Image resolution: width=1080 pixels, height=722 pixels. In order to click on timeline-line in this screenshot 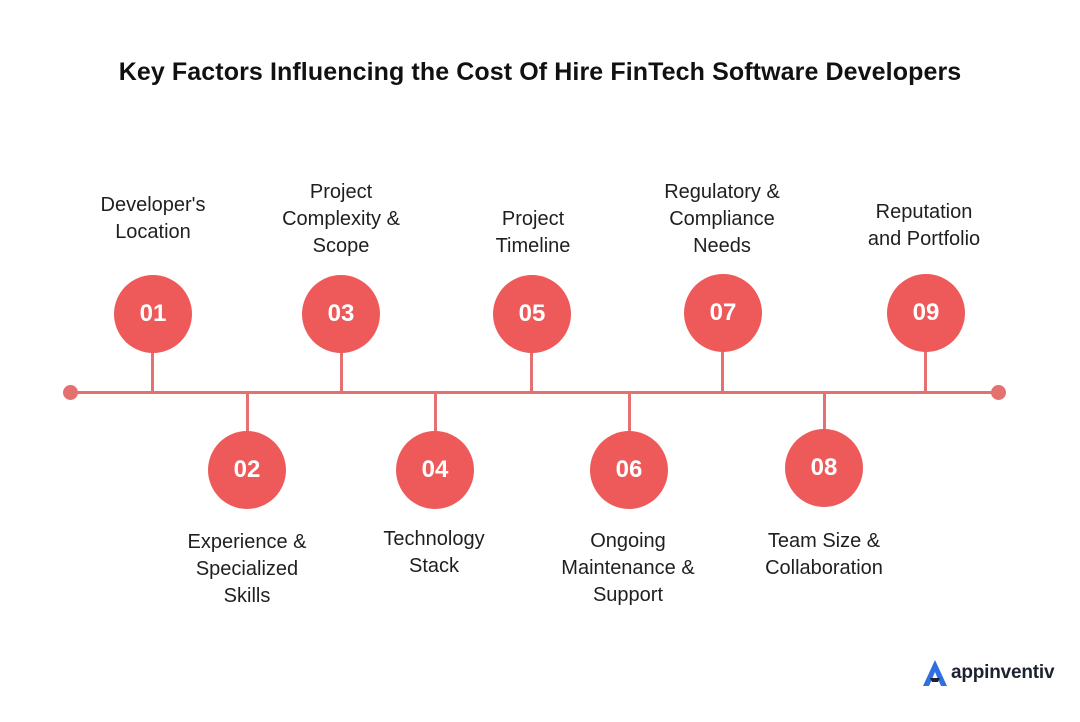, I will do `click(534, 392)`.